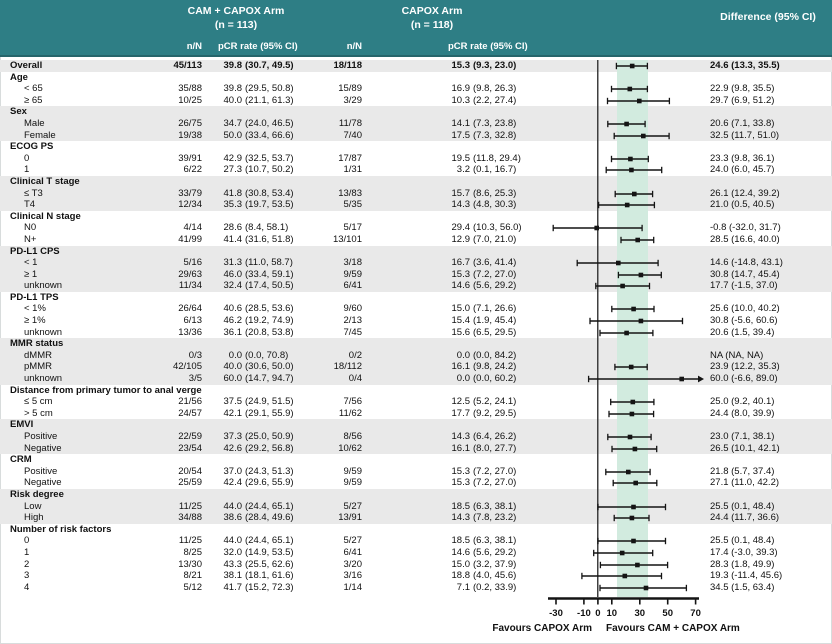  What do you see at coordinates (262, 414) in the screenshot?
I see `arm1-pcr: 42.1 (29.1, 55.9)` at bounding box center [262, 414].